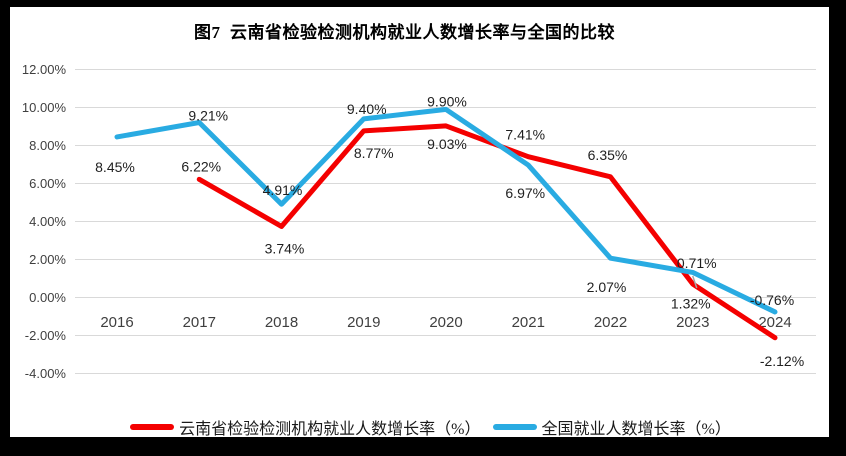 The image size is (846, 456). What do you see at coordinates (47, 145) in the screenshot?
I see `y-tick-label: 8.00%` at bounding box center [47, 145].